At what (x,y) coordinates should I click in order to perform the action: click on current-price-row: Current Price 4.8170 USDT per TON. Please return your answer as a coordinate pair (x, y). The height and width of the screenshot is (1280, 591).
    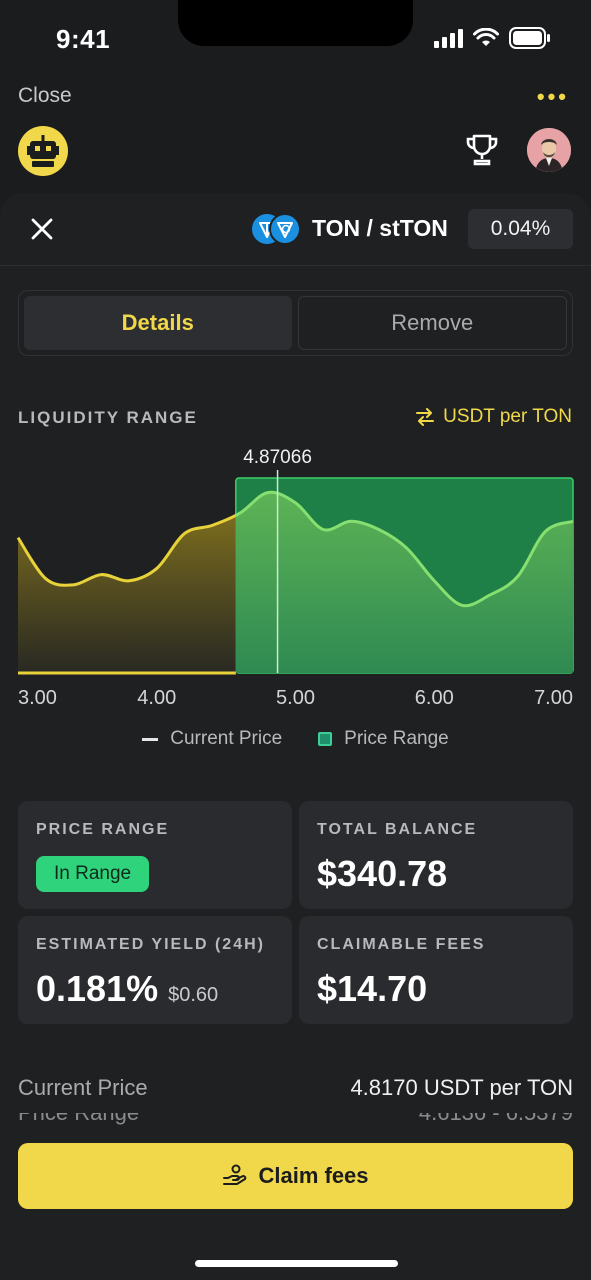
    Looking at the image, I should click on (295, 1088).